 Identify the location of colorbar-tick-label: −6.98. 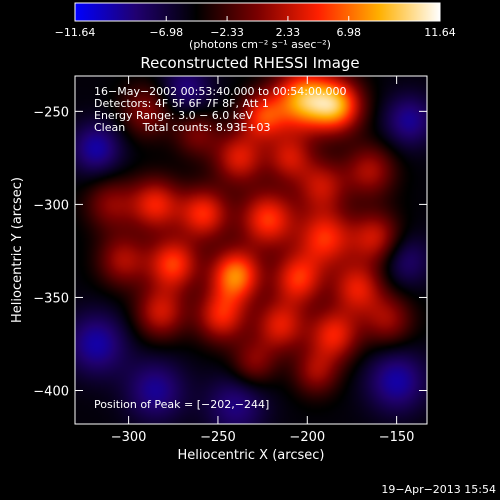
(166, 32).